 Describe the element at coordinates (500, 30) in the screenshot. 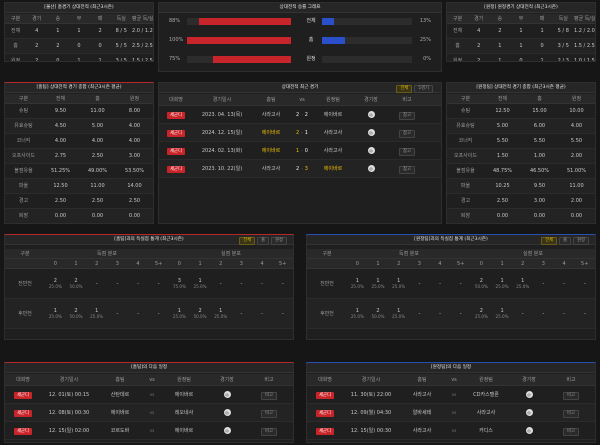

I see `table-cell: 2` at that location.